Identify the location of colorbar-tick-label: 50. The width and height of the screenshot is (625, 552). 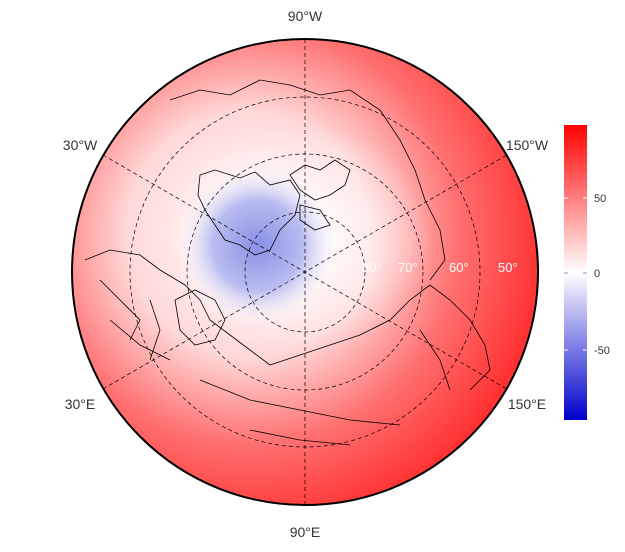
(600, 199).